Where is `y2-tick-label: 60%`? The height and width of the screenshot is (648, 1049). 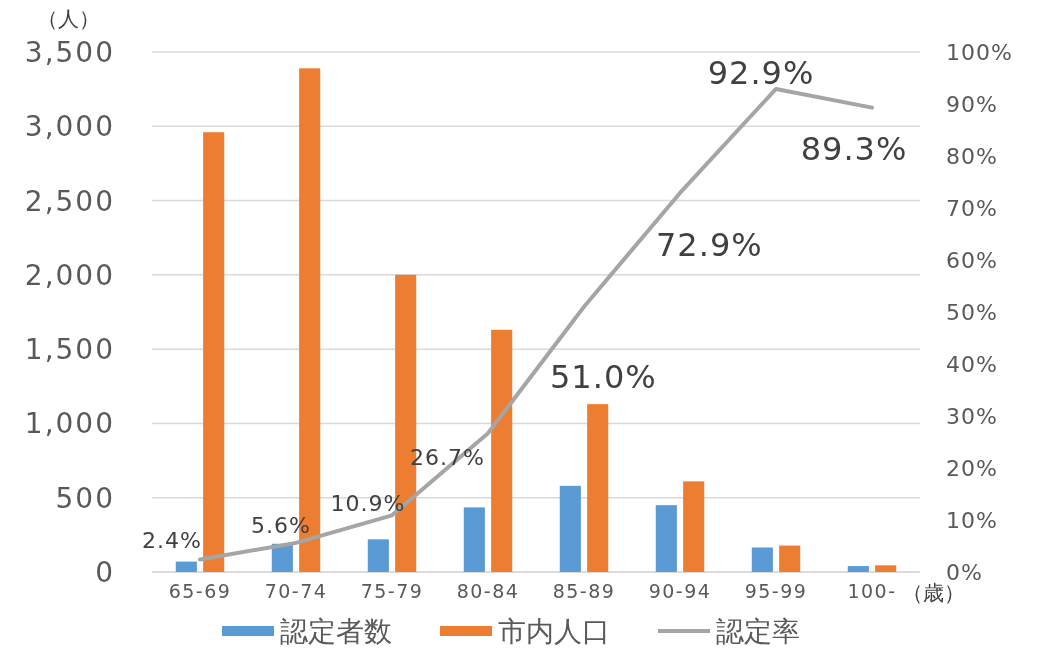 y2-tick-label: 60% is located at coordinates (972, 260).